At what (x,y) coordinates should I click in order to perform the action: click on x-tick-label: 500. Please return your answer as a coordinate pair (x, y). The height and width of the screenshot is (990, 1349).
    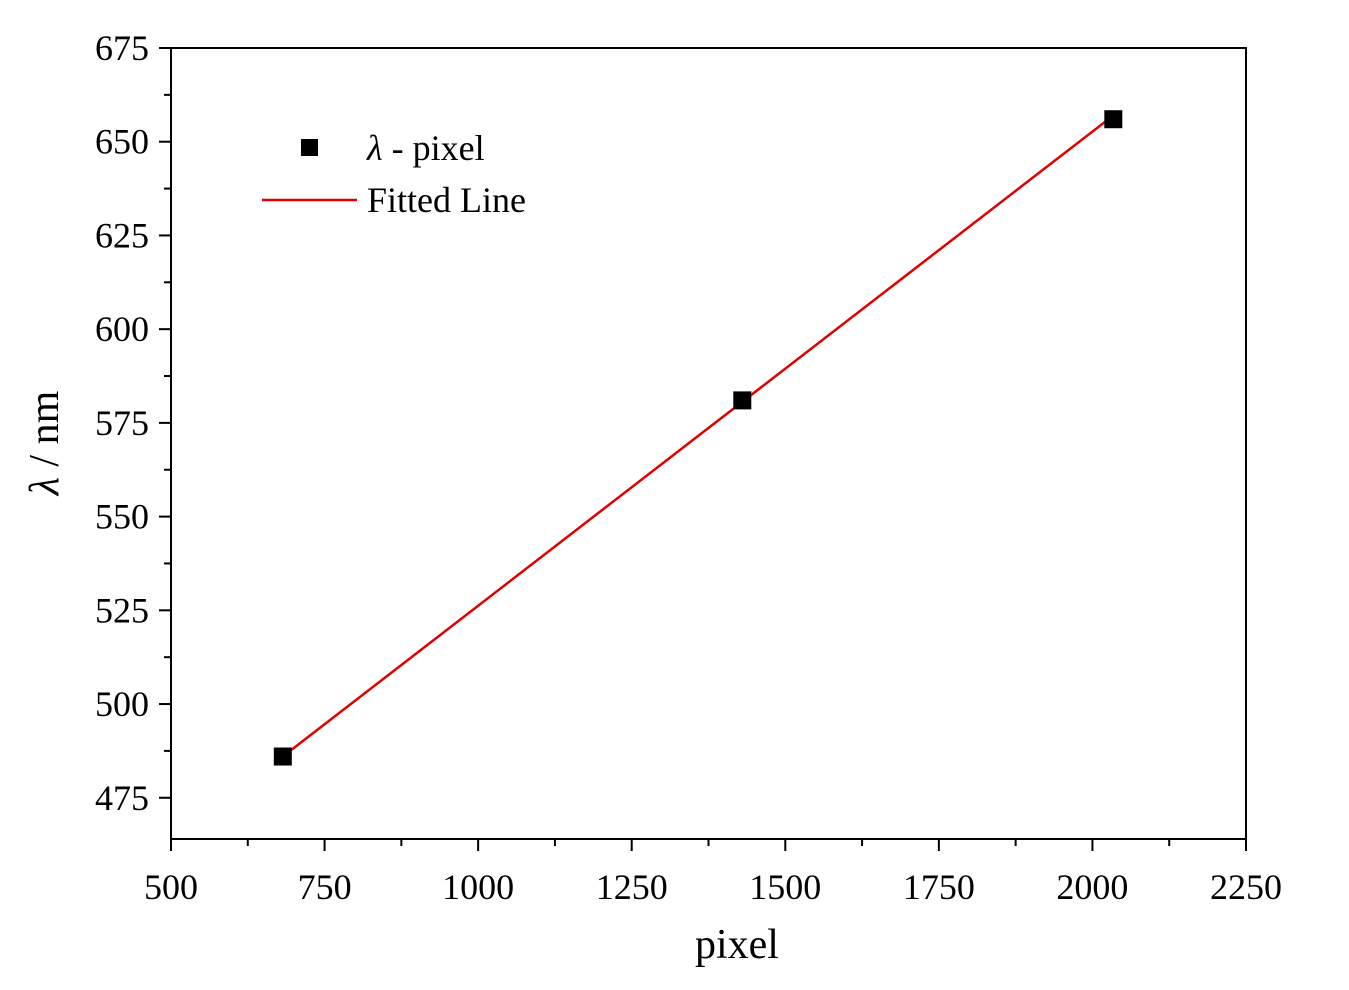
    Looking at the image, I should click on (171, 887).